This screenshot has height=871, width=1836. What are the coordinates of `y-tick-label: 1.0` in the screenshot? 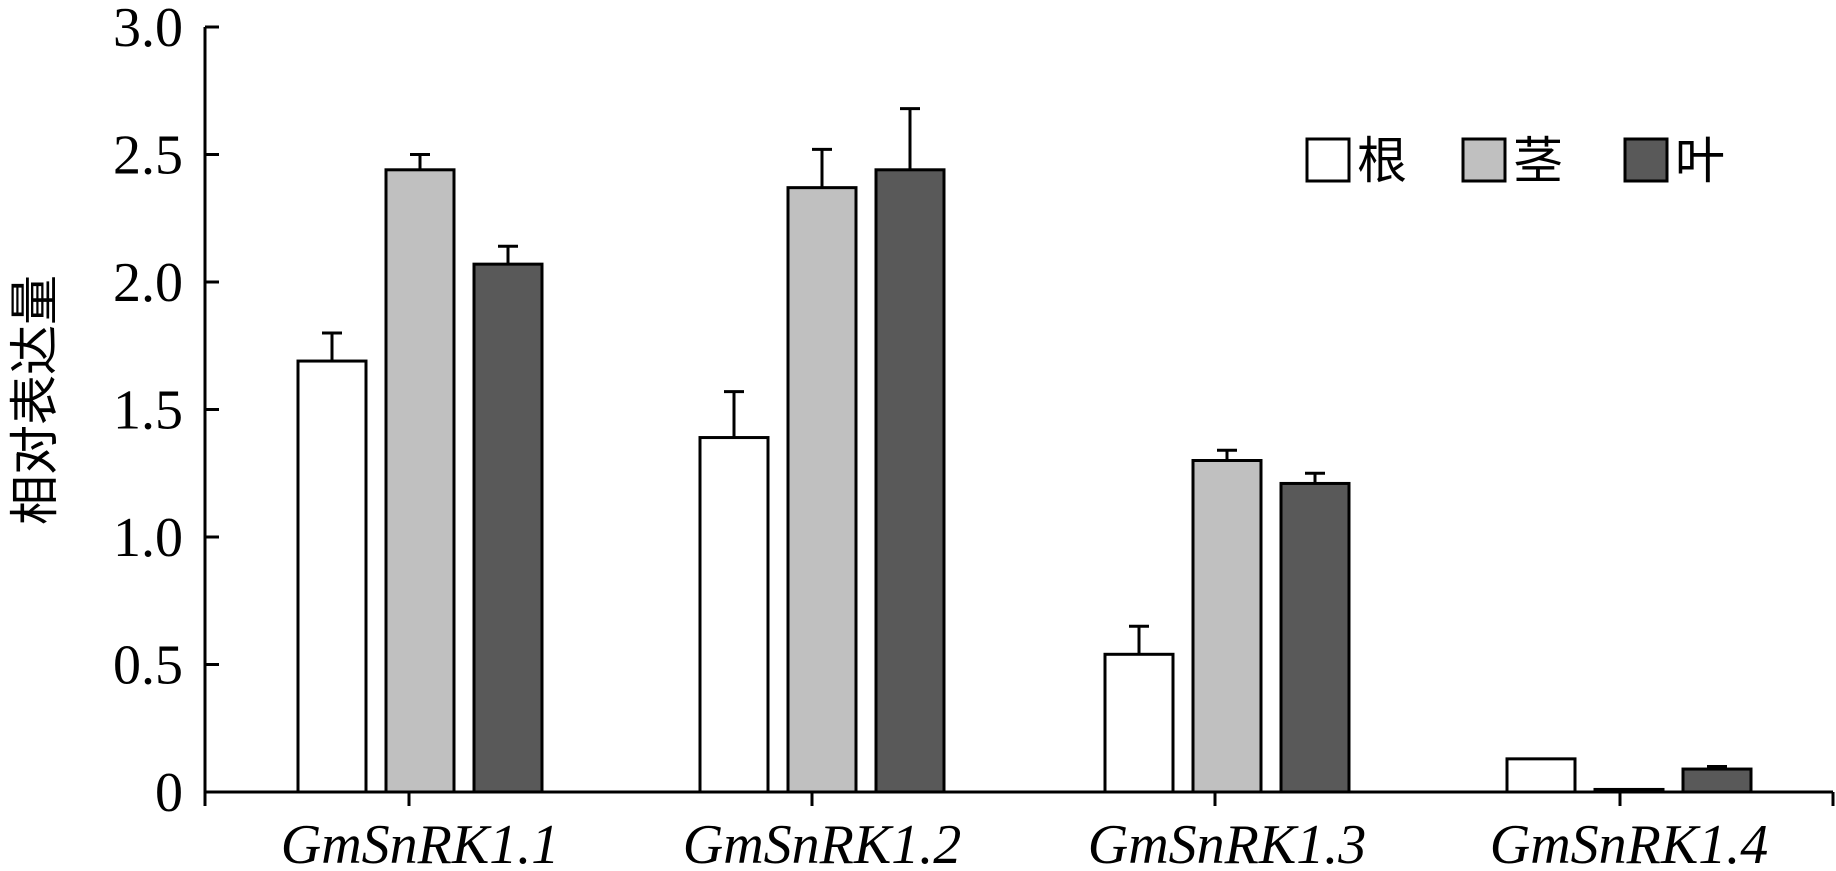 It's located at (148, 538).